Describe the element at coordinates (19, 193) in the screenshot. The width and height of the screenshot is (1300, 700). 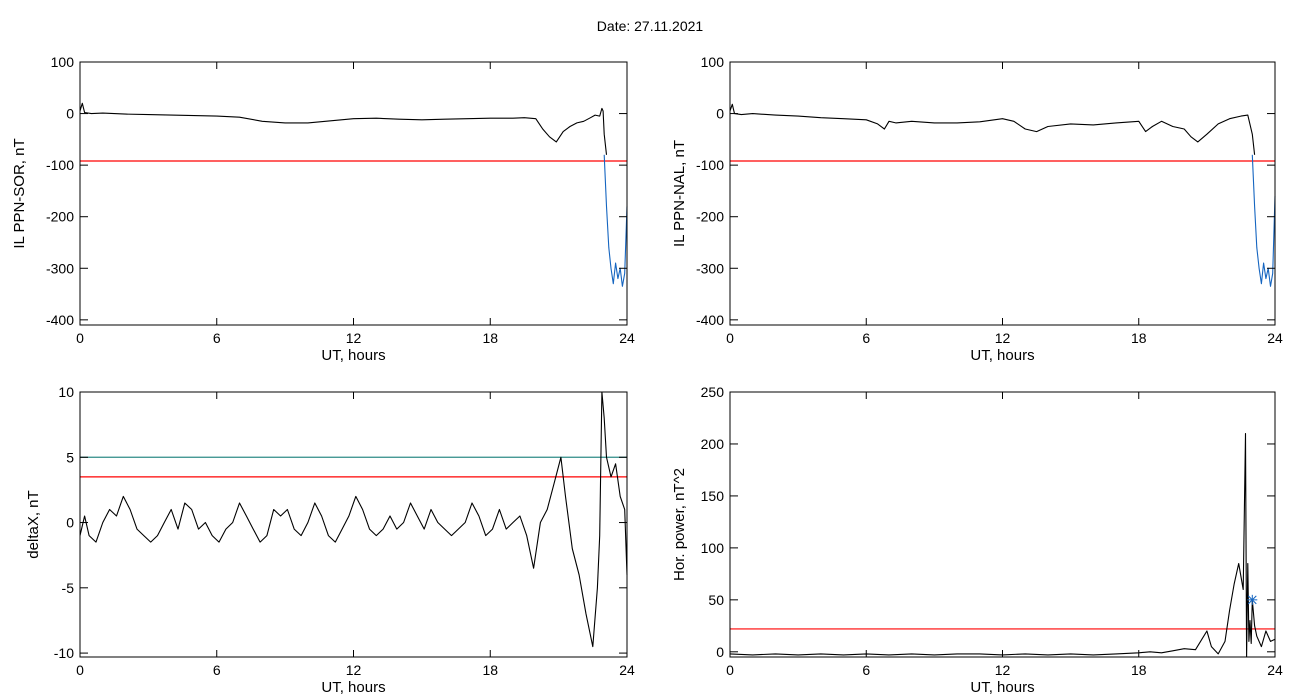
I see `y-axis-label: IL PPN-SOR, nT` at that location.